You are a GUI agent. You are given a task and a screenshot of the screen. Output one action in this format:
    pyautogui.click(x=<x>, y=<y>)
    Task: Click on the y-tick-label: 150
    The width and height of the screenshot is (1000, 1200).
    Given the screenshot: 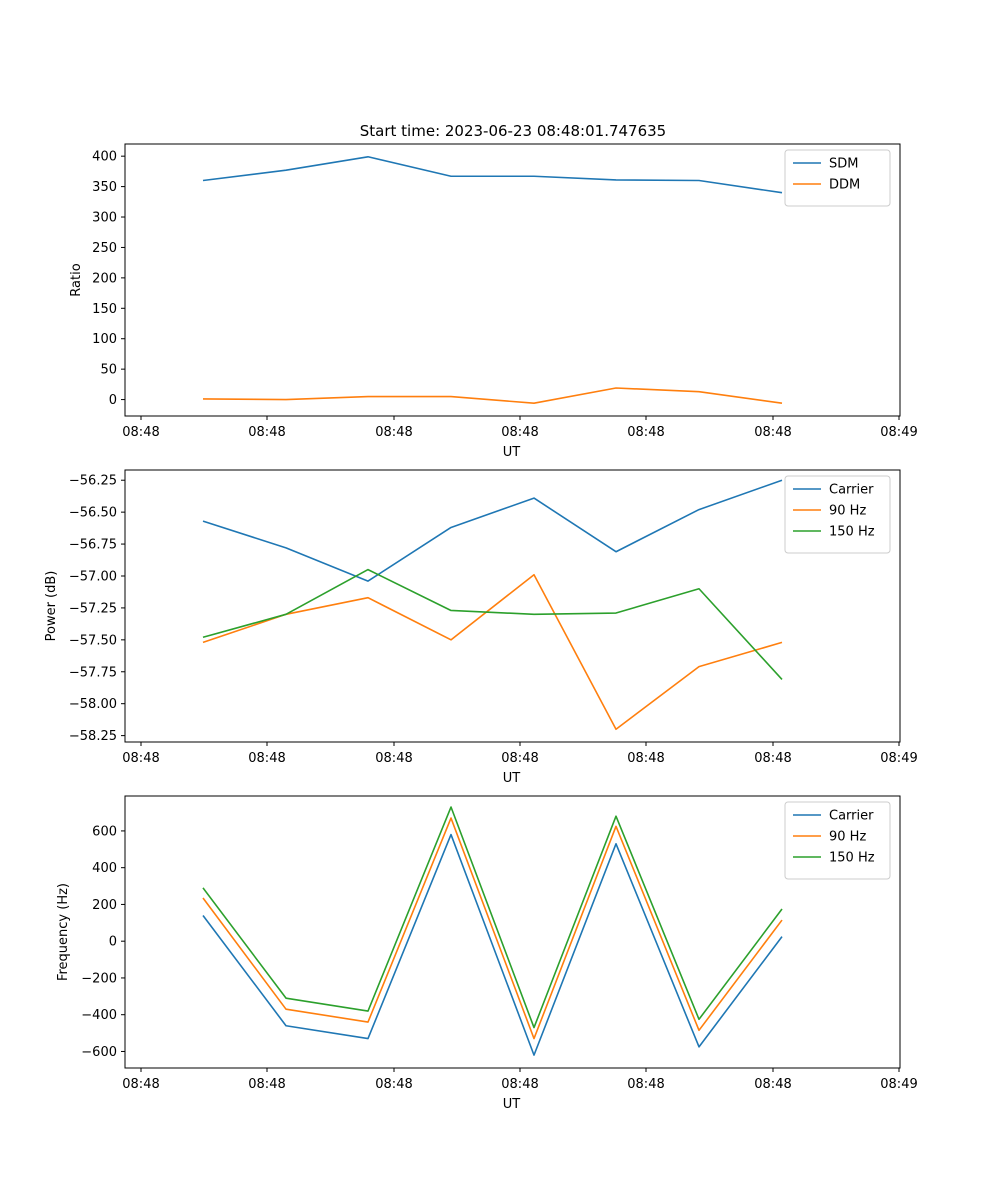 What is the action you would take?
    pyautogui.click(x=104, y=309)
    